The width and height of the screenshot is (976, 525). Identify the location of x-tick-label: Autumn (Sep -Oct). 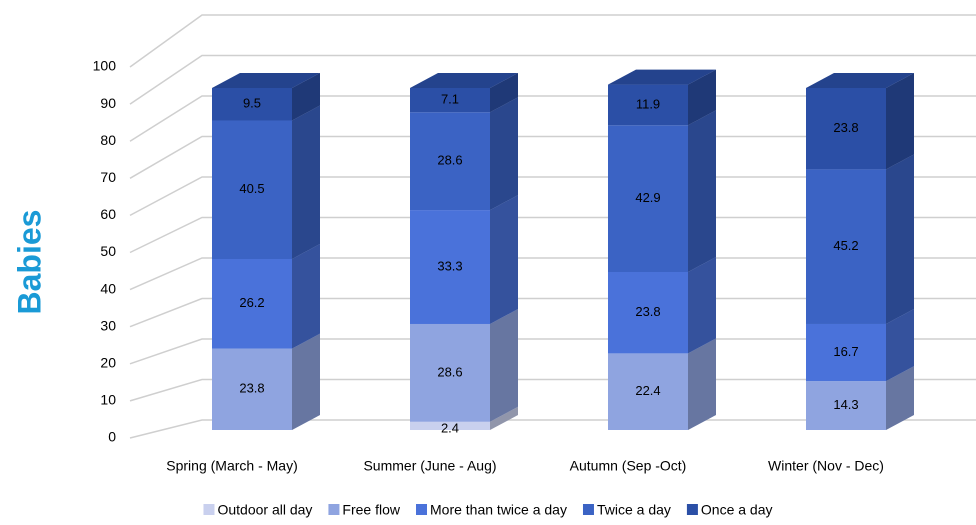
(628, 466).